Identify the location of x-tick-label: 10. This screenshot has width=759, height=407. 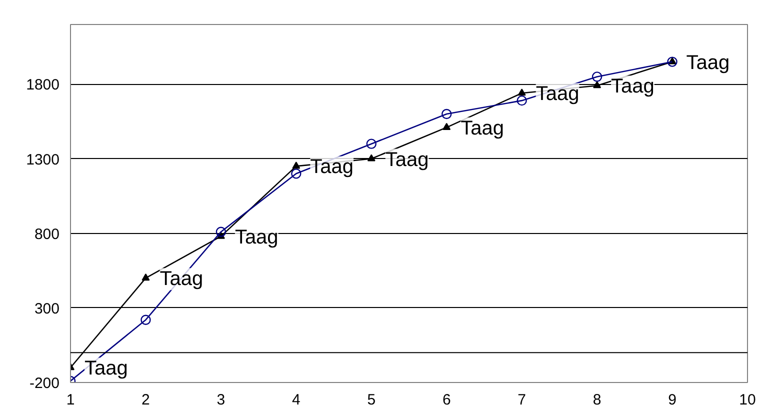
(747, 399).